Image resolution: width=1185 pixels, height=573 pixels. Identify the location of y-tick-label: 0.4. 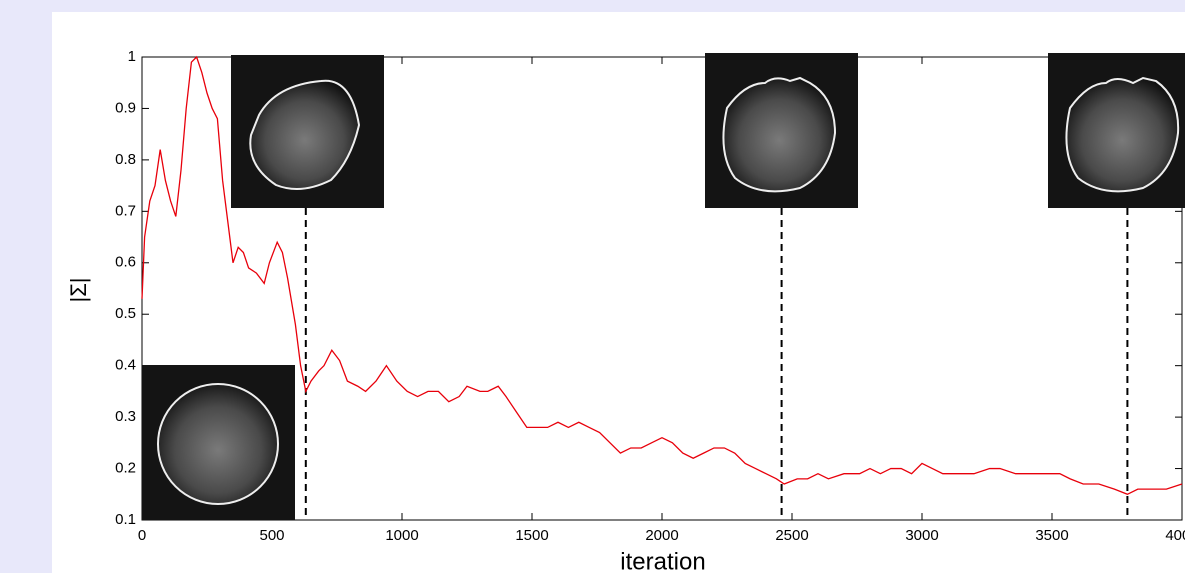
(125, 365).